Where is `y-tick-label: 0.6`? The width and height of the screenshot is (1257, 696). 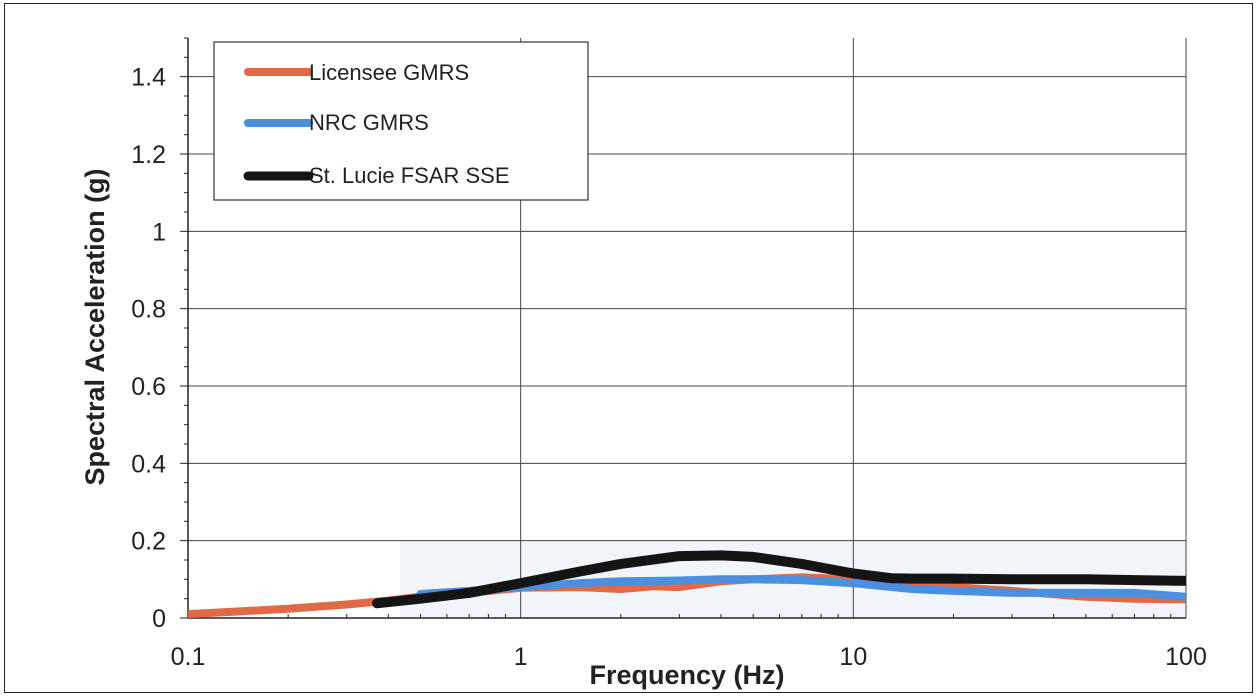
y-tick-label: 0.6 is located at coordinates (148, 387).